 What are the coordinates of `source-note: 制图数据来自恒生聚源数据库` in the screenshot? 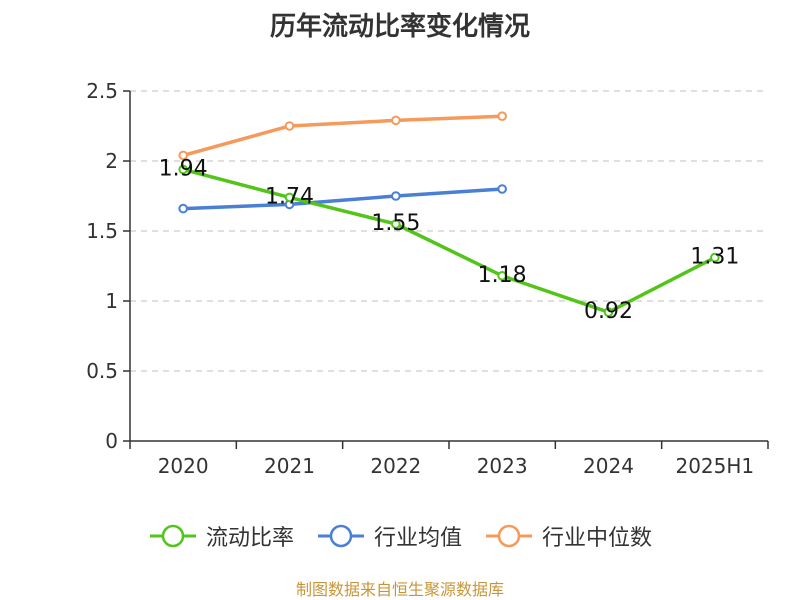 It's located at (399, 589).